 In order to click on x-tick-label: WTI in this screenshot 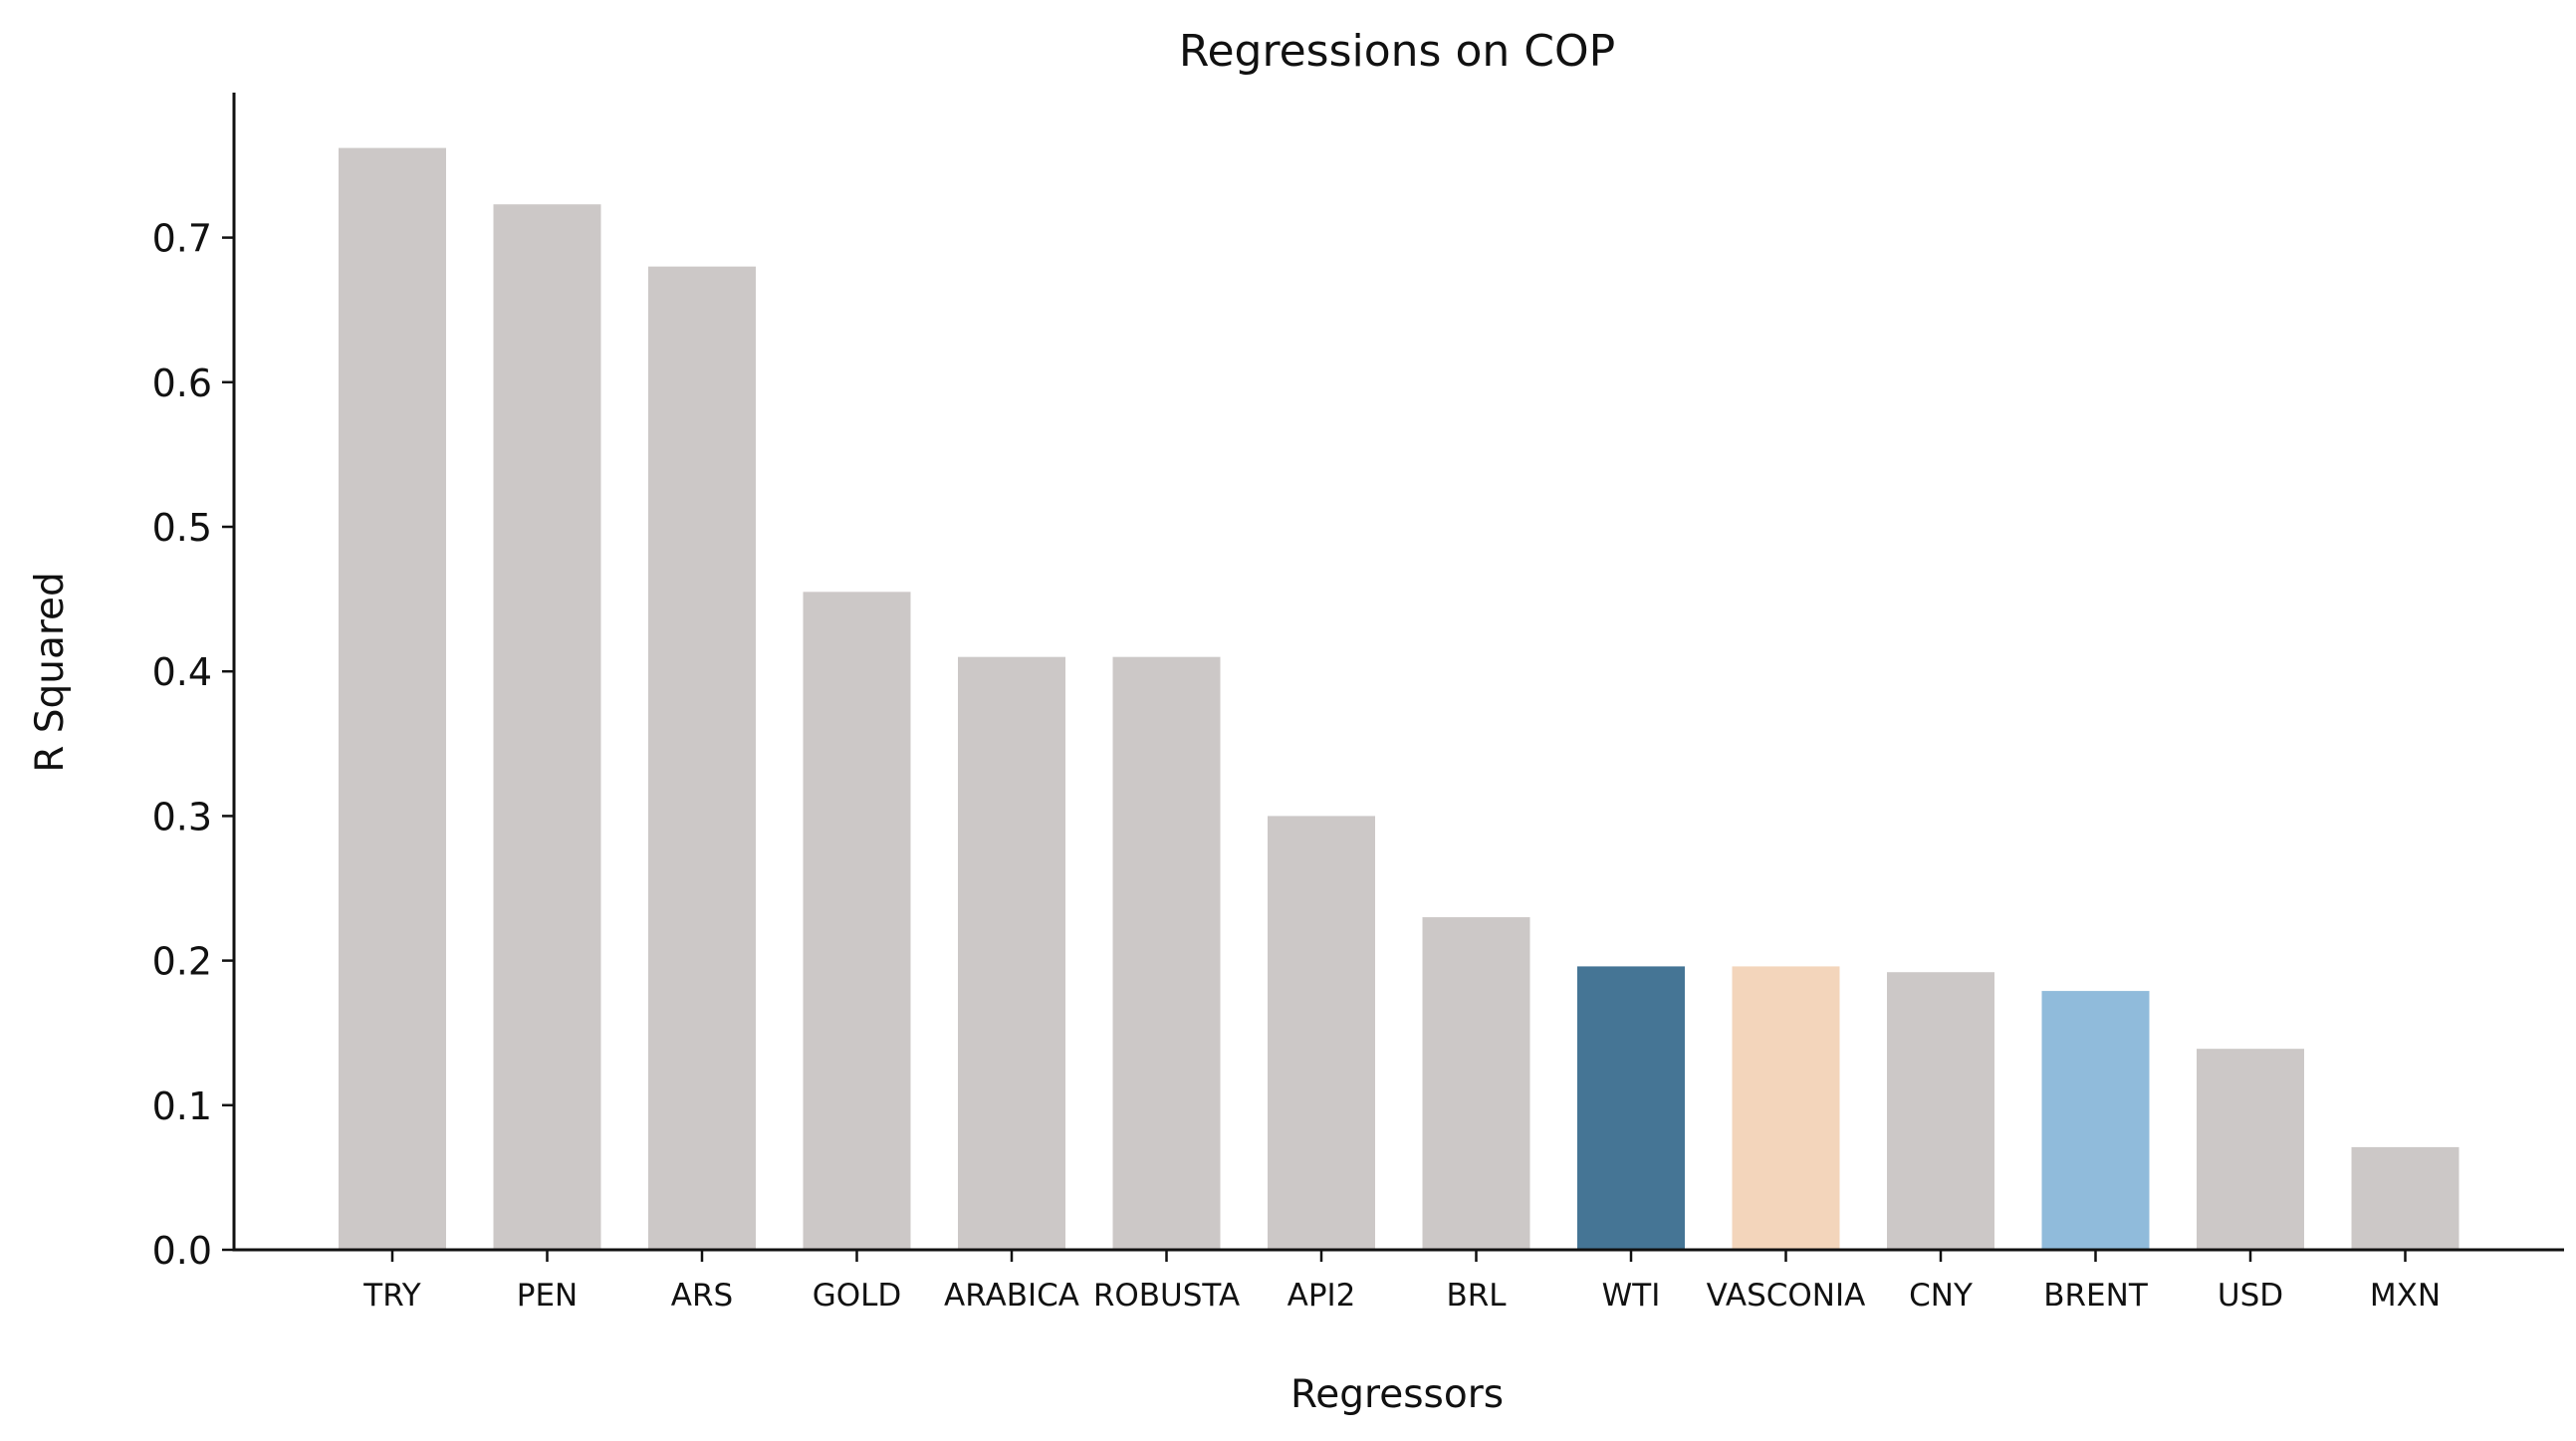, I will do `click(1631, 1296)`.